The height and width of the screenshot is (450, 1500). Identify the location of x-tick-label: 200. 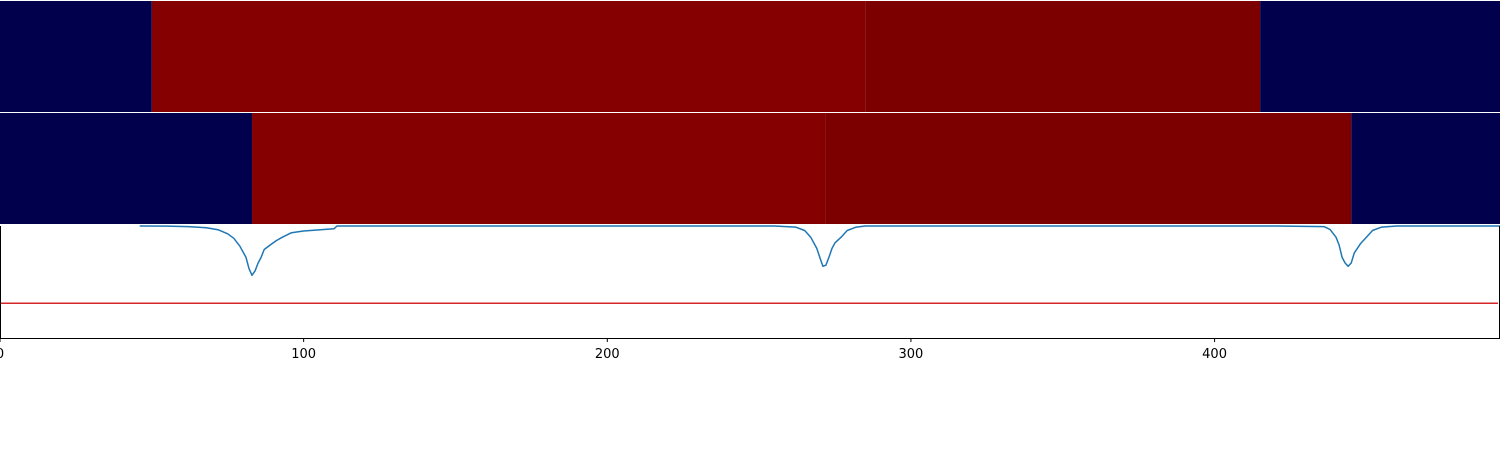
(607, 354).